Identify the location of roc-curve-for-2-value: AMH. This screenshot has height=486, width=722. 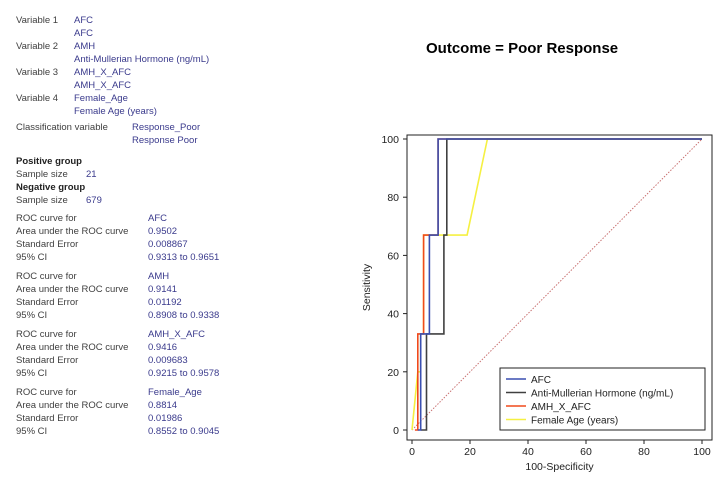
(159, 276).